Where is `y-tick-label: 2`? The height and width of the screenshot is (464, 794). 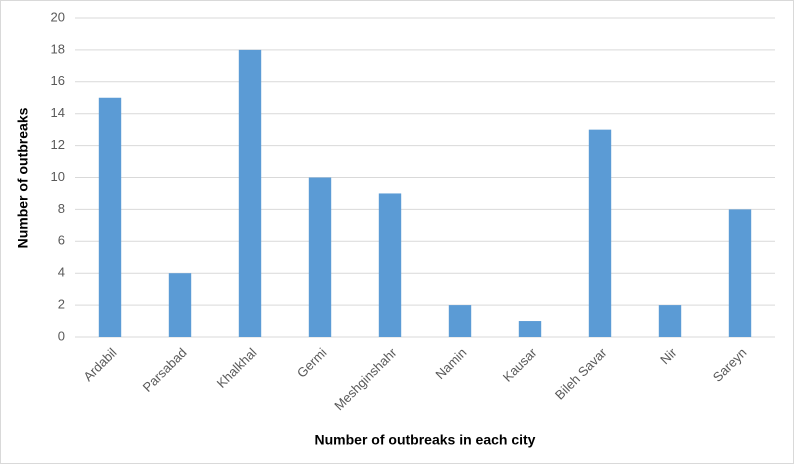
y-tick-label: 2 is located at coordinates (61, 304).